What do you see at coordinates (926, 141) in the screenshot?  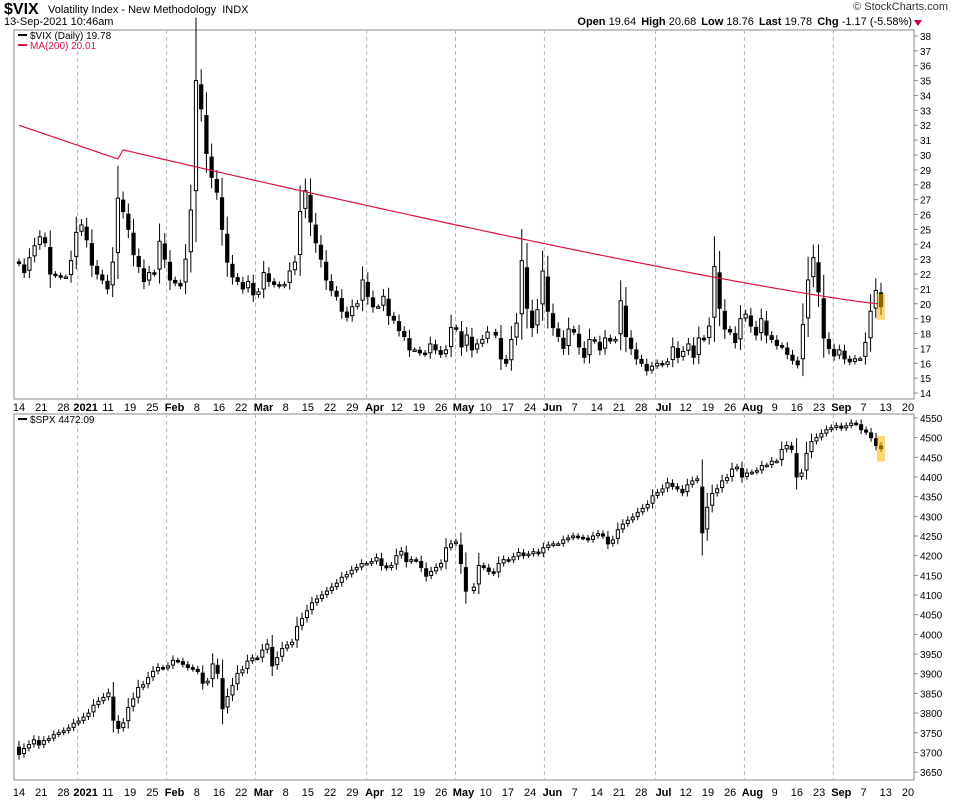 I see `y-tick-label: 31` at bounding box center [926, 141].